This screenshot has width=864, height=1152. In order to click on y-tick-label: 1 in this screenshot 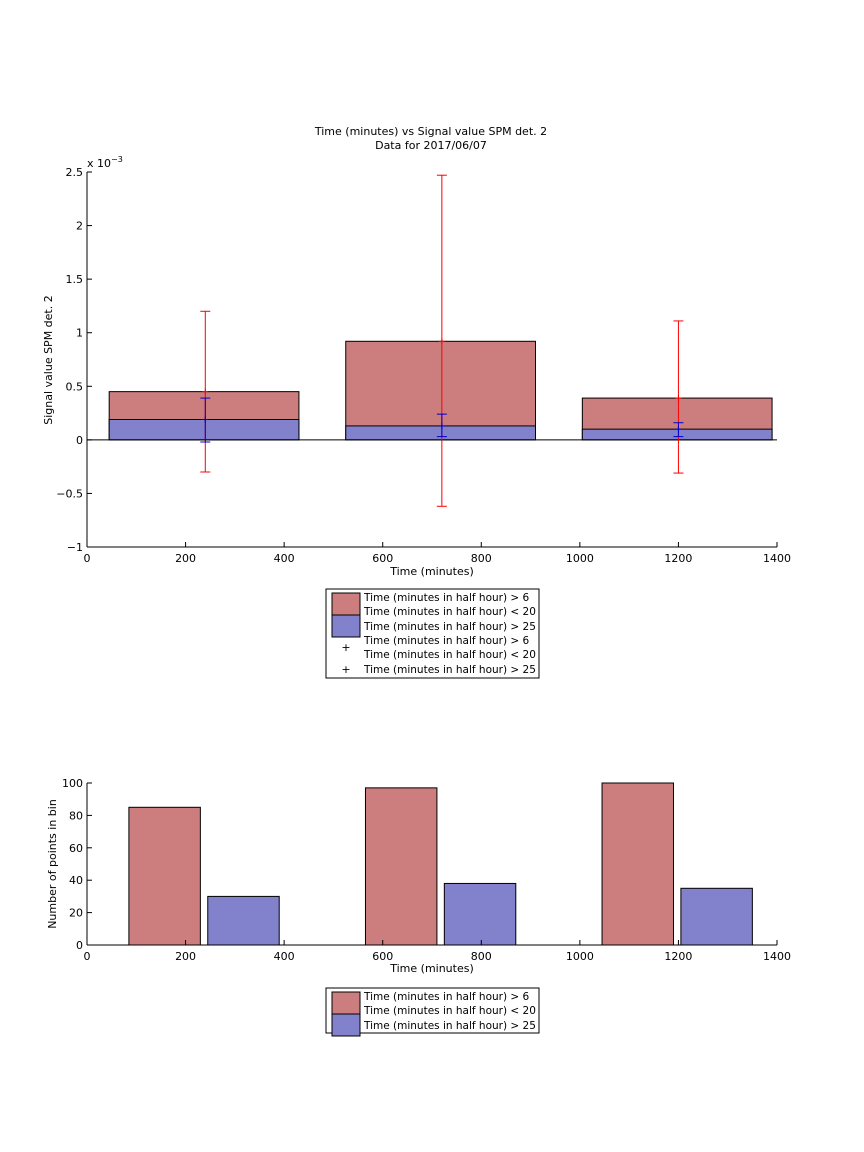, I will do `click(79, 333)`.